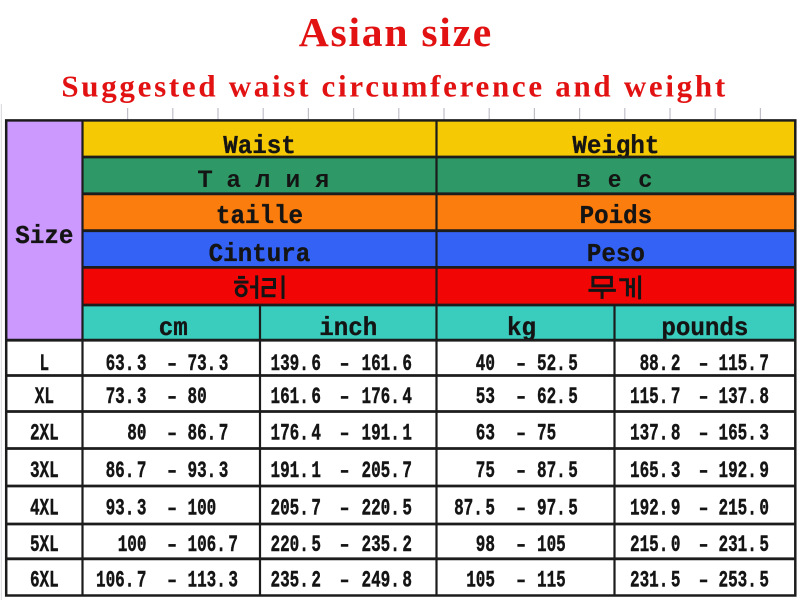  What do you see at coordinates (557, 508) in the screenshot?
I see `svg-text:97.5: 97. 5` at bounding box center [557, 508].